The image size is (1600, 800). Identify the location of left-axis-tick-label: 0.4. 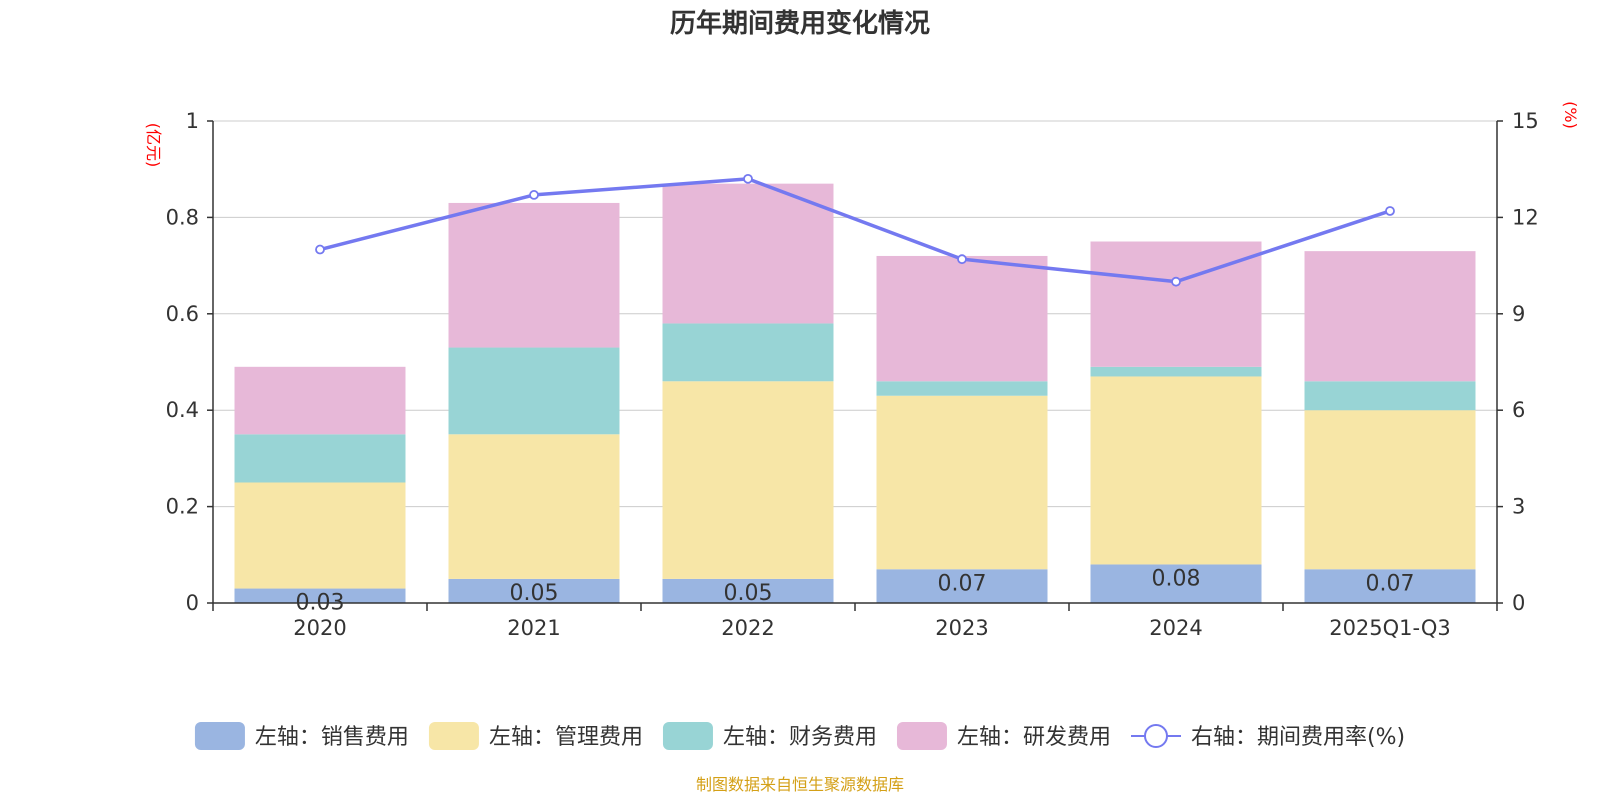
(182, 410).